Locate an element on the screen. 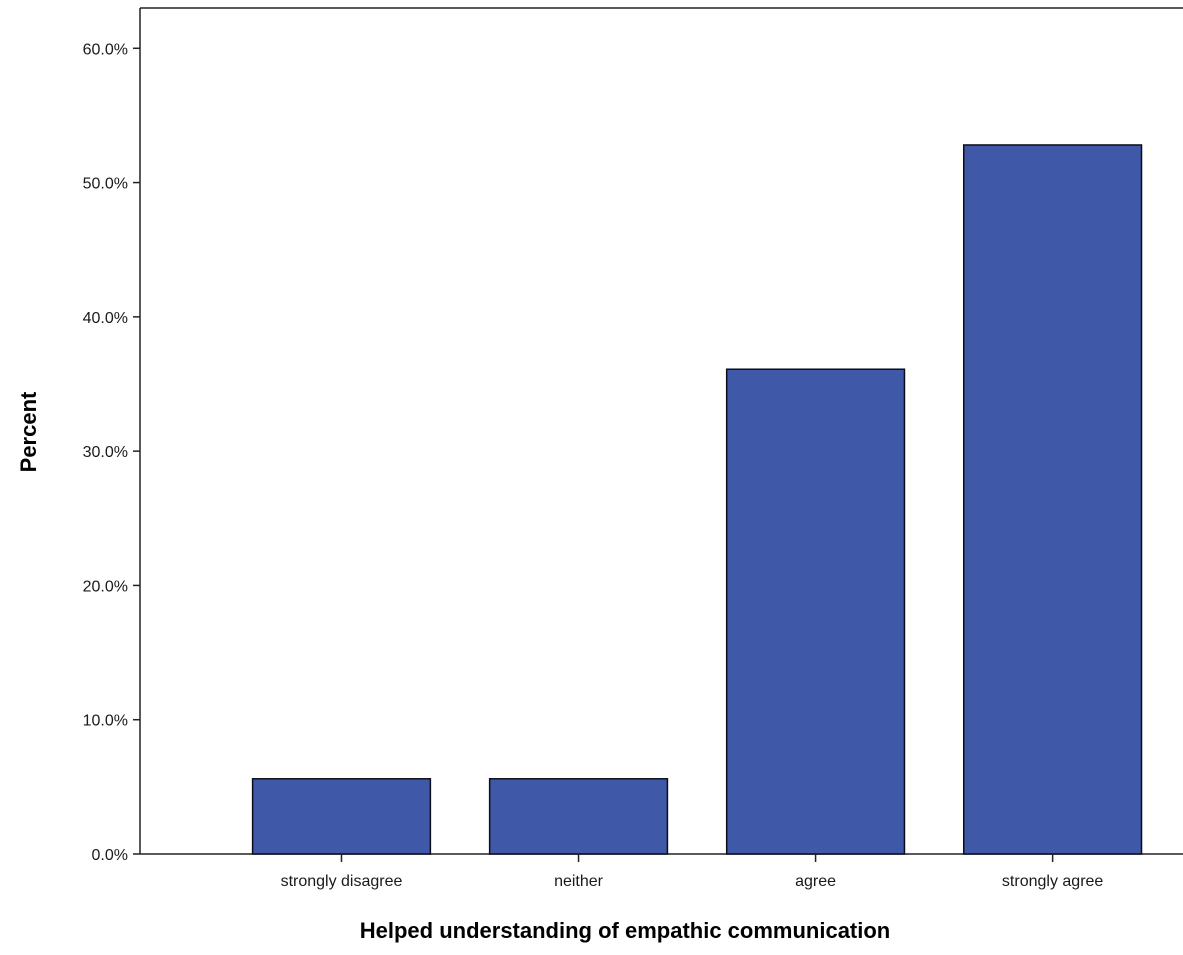 The height and width of the screenshot is (955, 1183). bar-neither is located at coordinates (579, 816).